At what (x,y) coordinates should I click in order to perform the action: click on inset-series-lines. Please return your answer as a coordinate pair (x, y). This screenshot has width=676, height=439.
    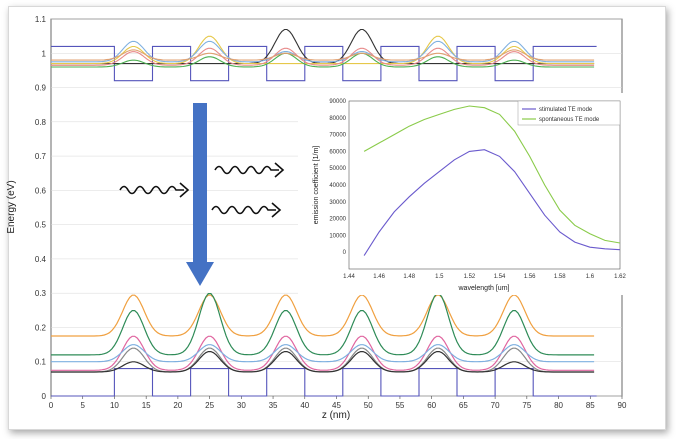
    Looking at the image, I should click on (492, 180).